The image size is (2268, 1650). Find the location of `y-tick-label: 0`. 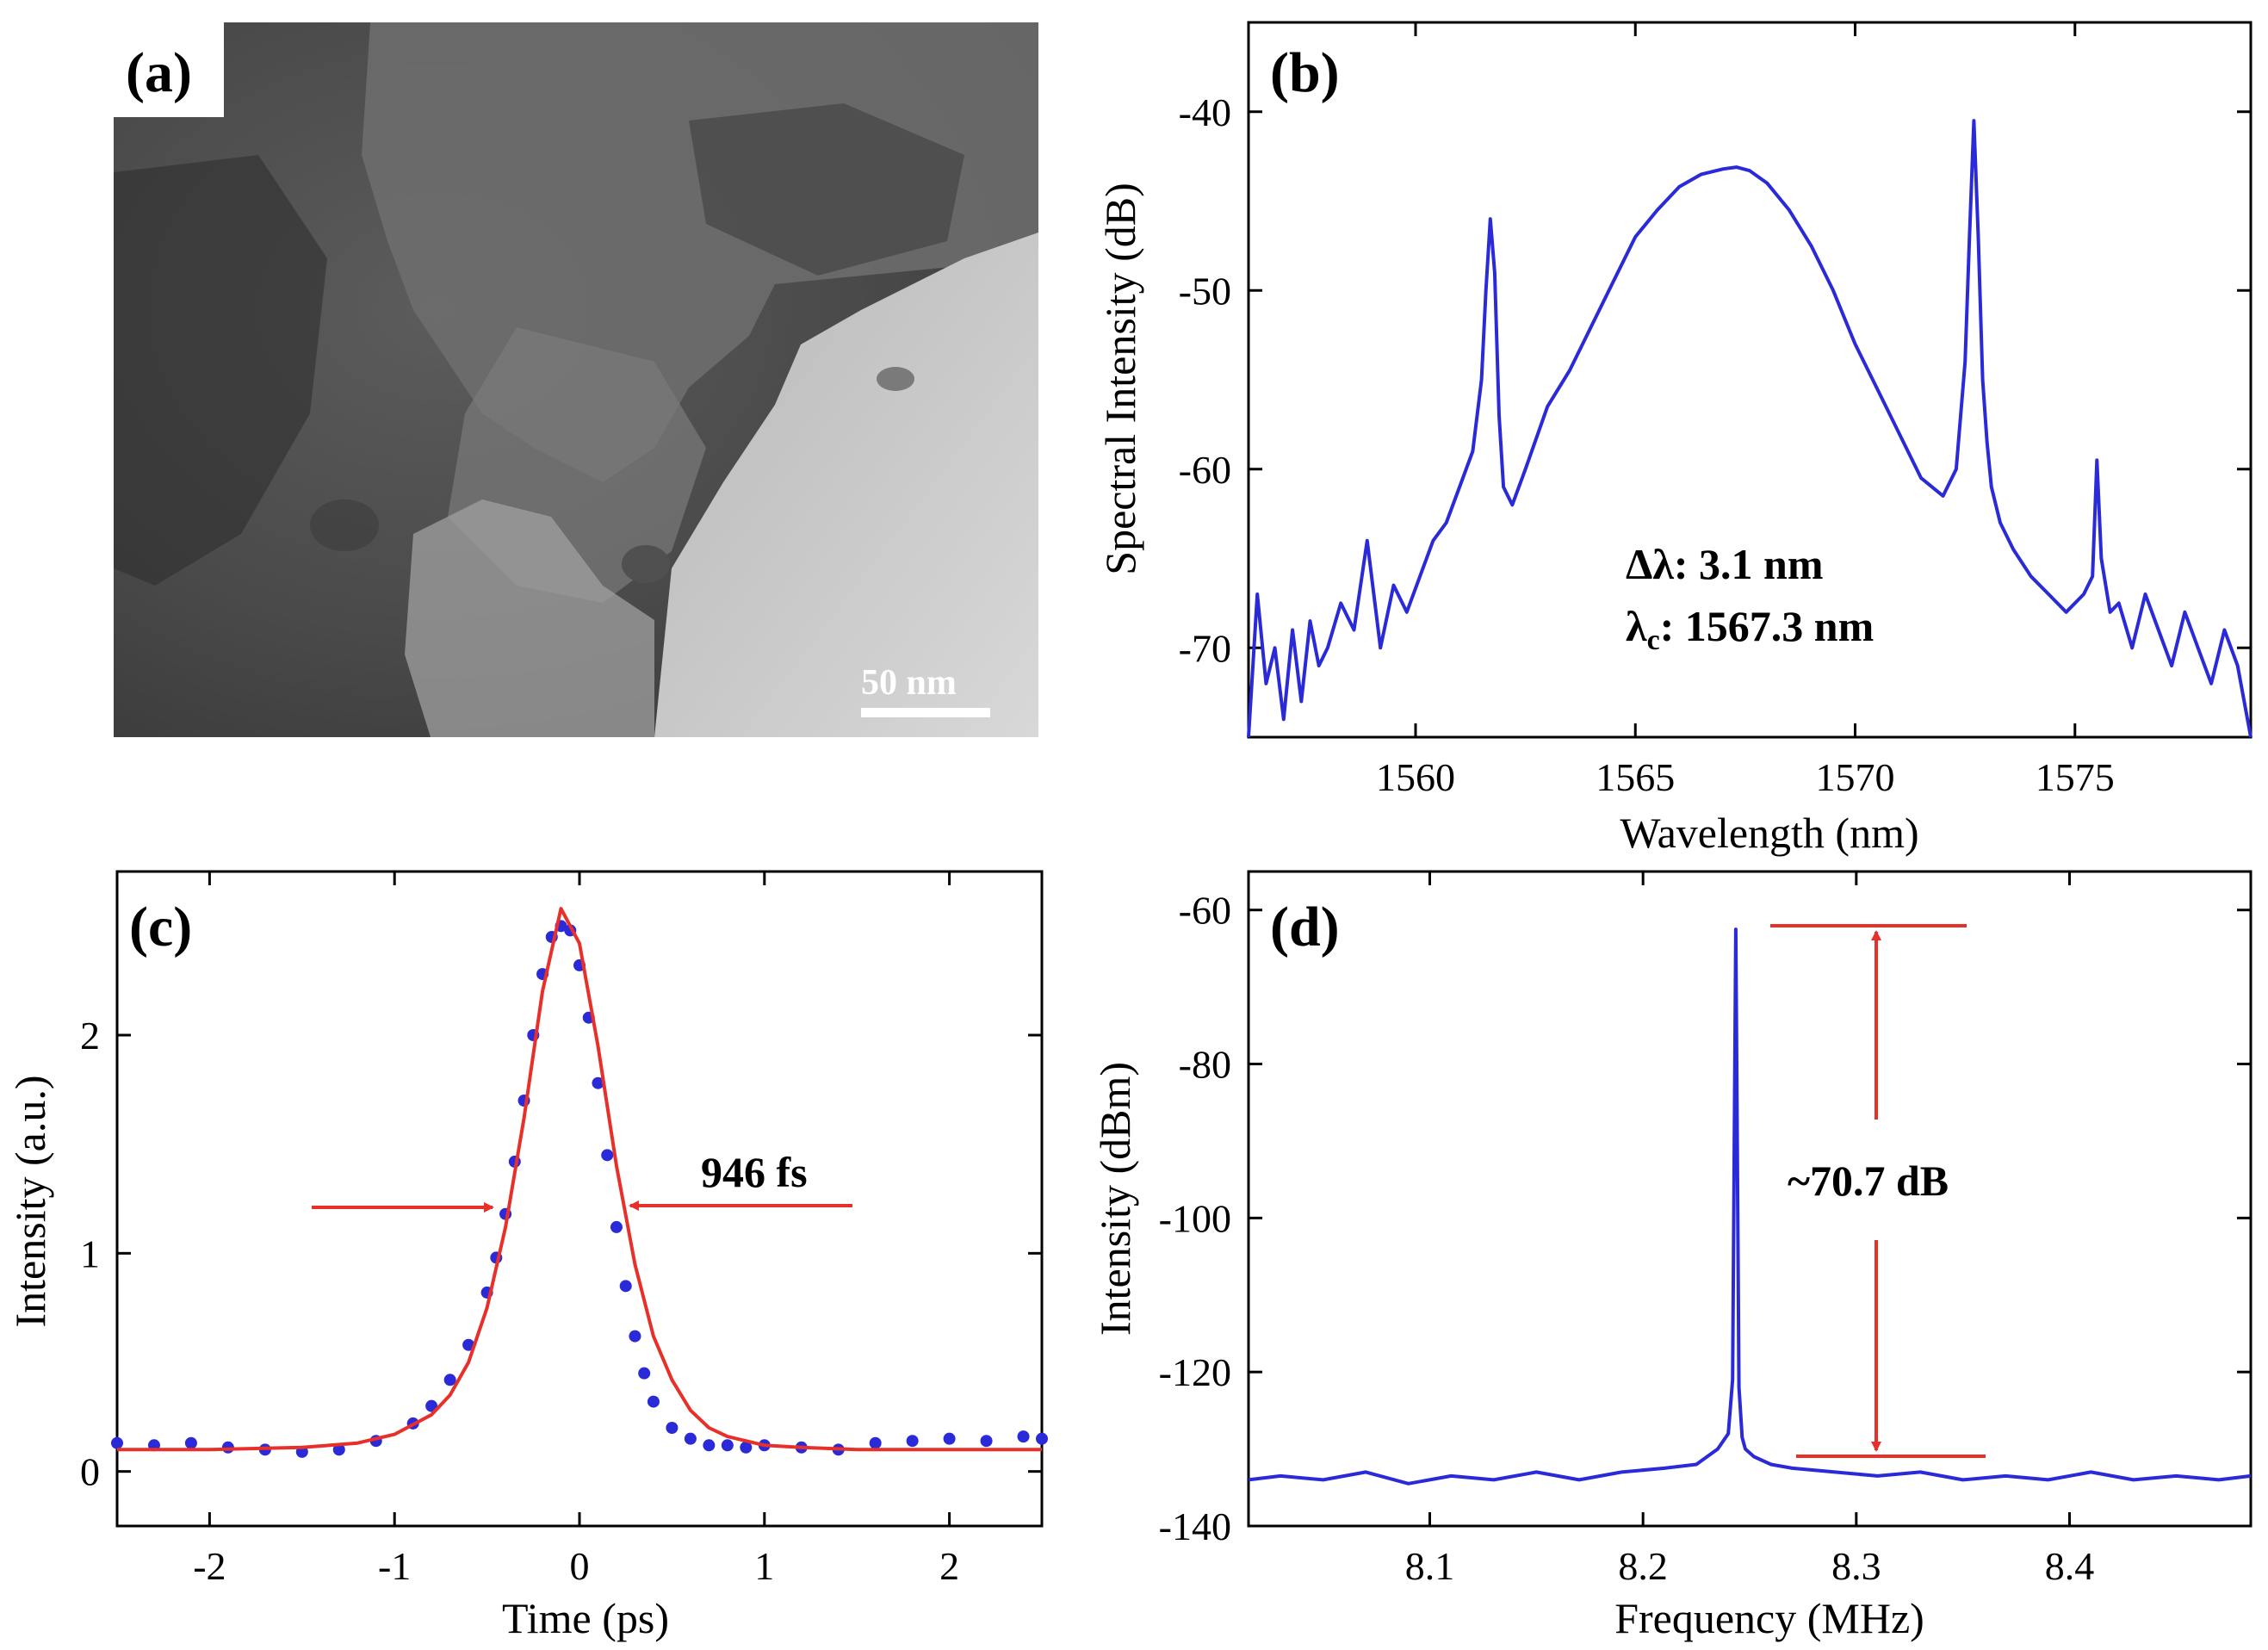

y-tick-label: 0 is located at coordinates (90, 1472).